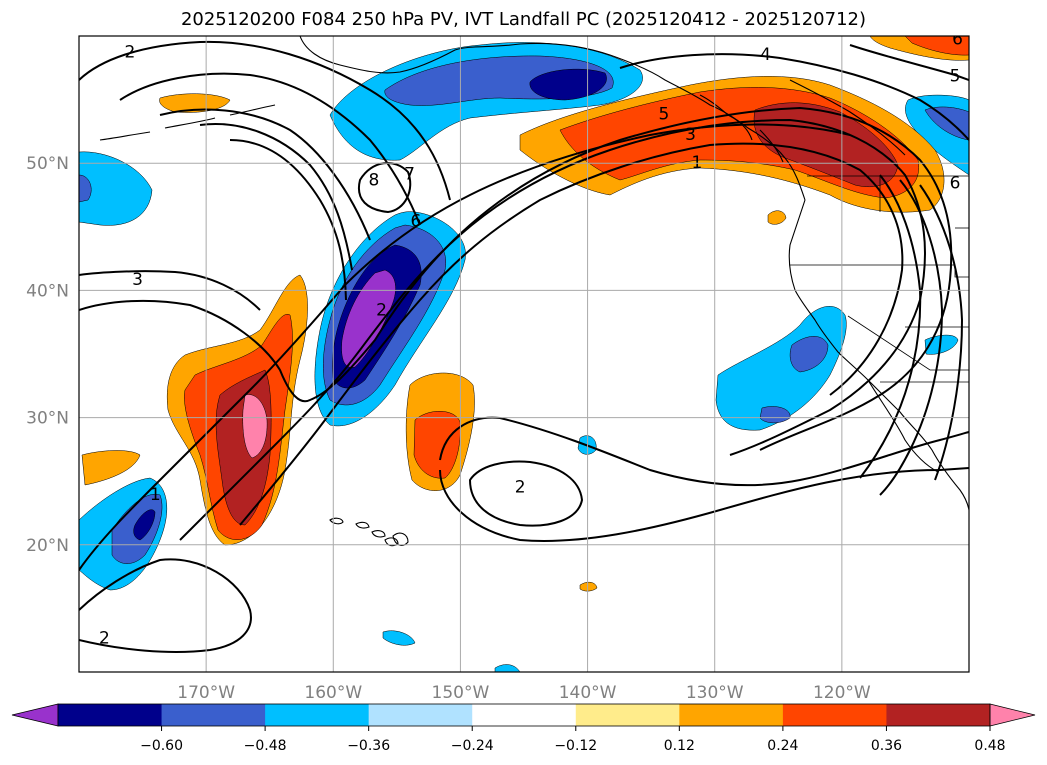 The image size is (1047, 765). What do you see at coordinates (368, 318) in the screenshot?
I see `negative-shade-central-core` at bounding box center [368, 318].